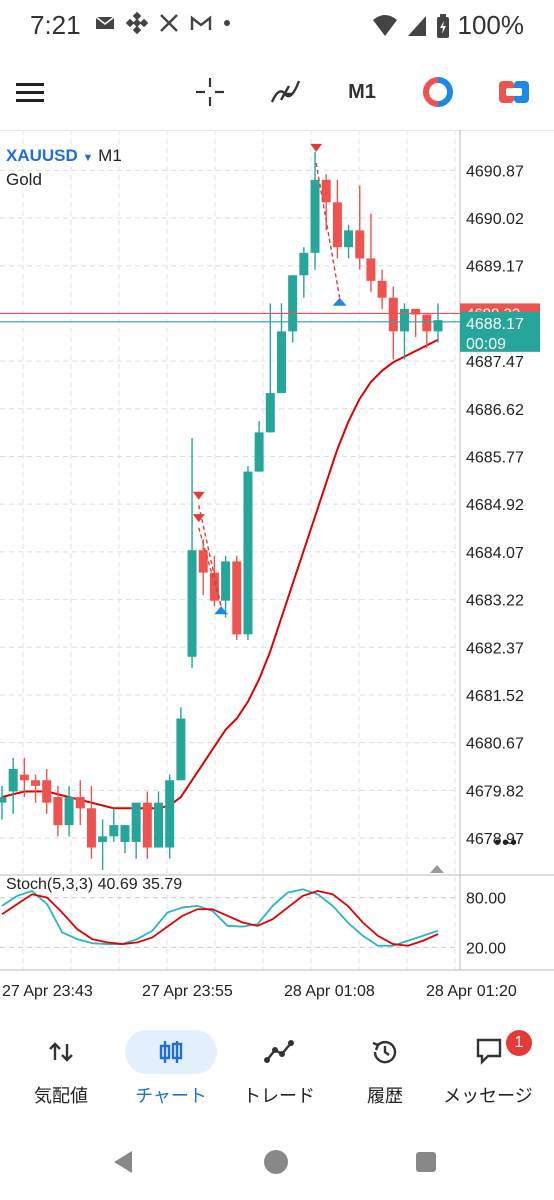  What do you see at coordinates (495, 324) in the screenshot?
I see `current-price-label: 4688.17` at bounding box center [495, 324].